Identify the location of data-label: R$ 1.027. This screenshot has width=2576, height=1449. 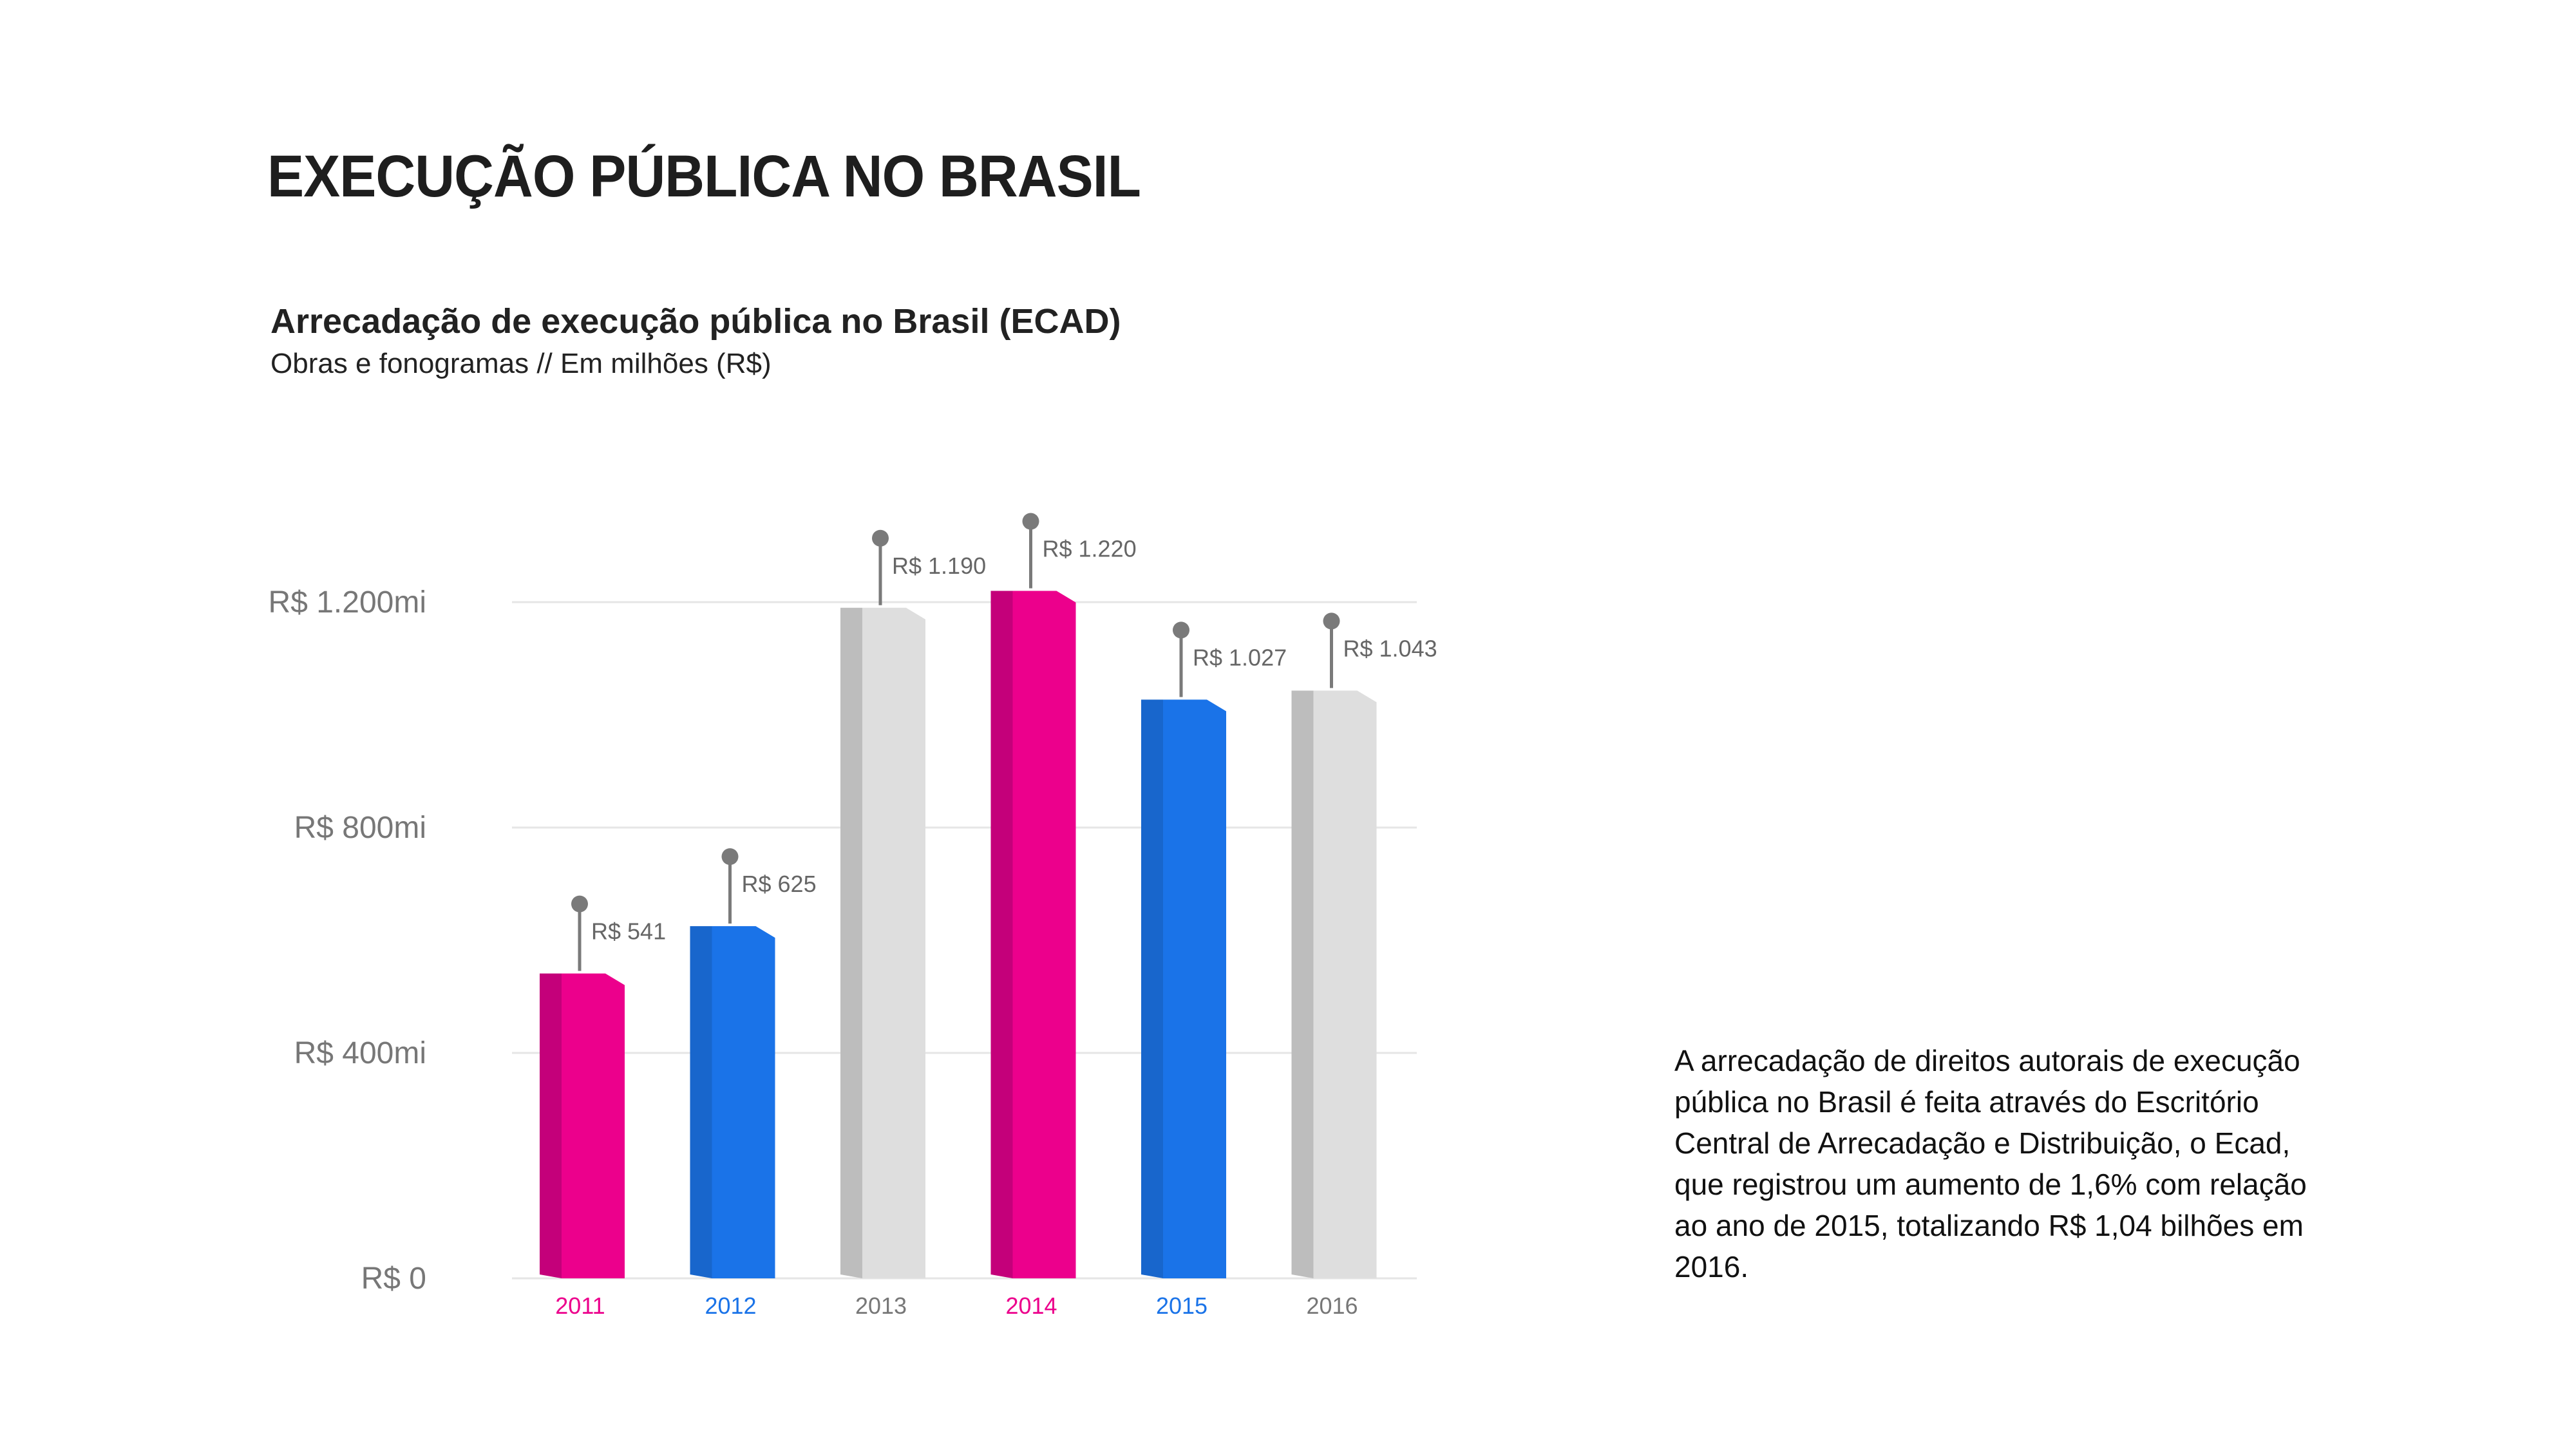
(1240, 657).